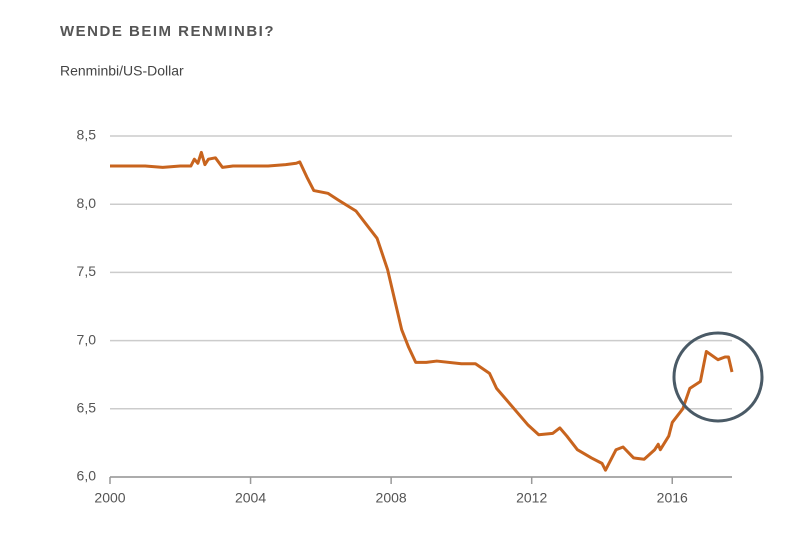 The image size is (812, 533). Describe the element at coordinates (109, 498) in the screenshot. I see `x-tick-label: 2000` at that location.